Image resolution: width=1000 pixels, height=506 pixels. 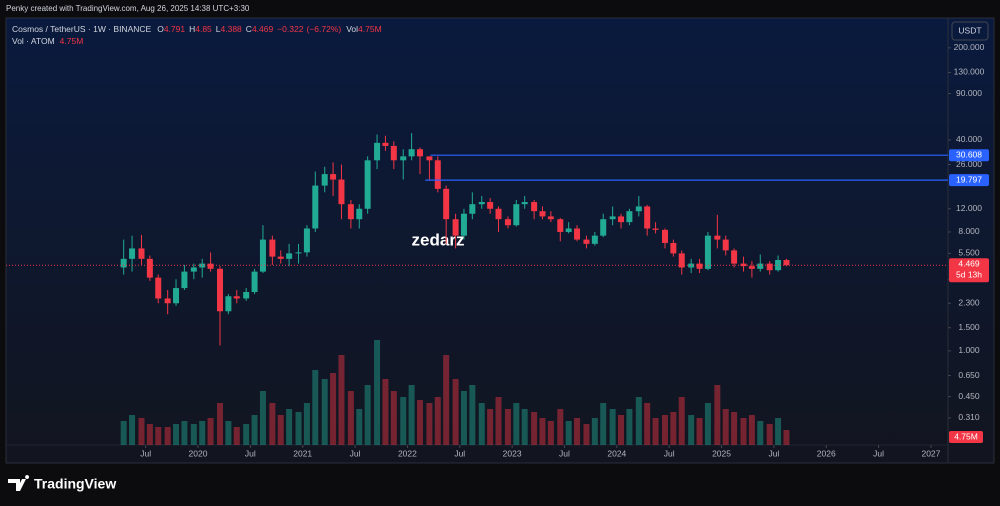 What do you see at coordinates (969, 350) in the screenshot?
I see `y-tick-label: 1.000` at bounding box center [969, 350].